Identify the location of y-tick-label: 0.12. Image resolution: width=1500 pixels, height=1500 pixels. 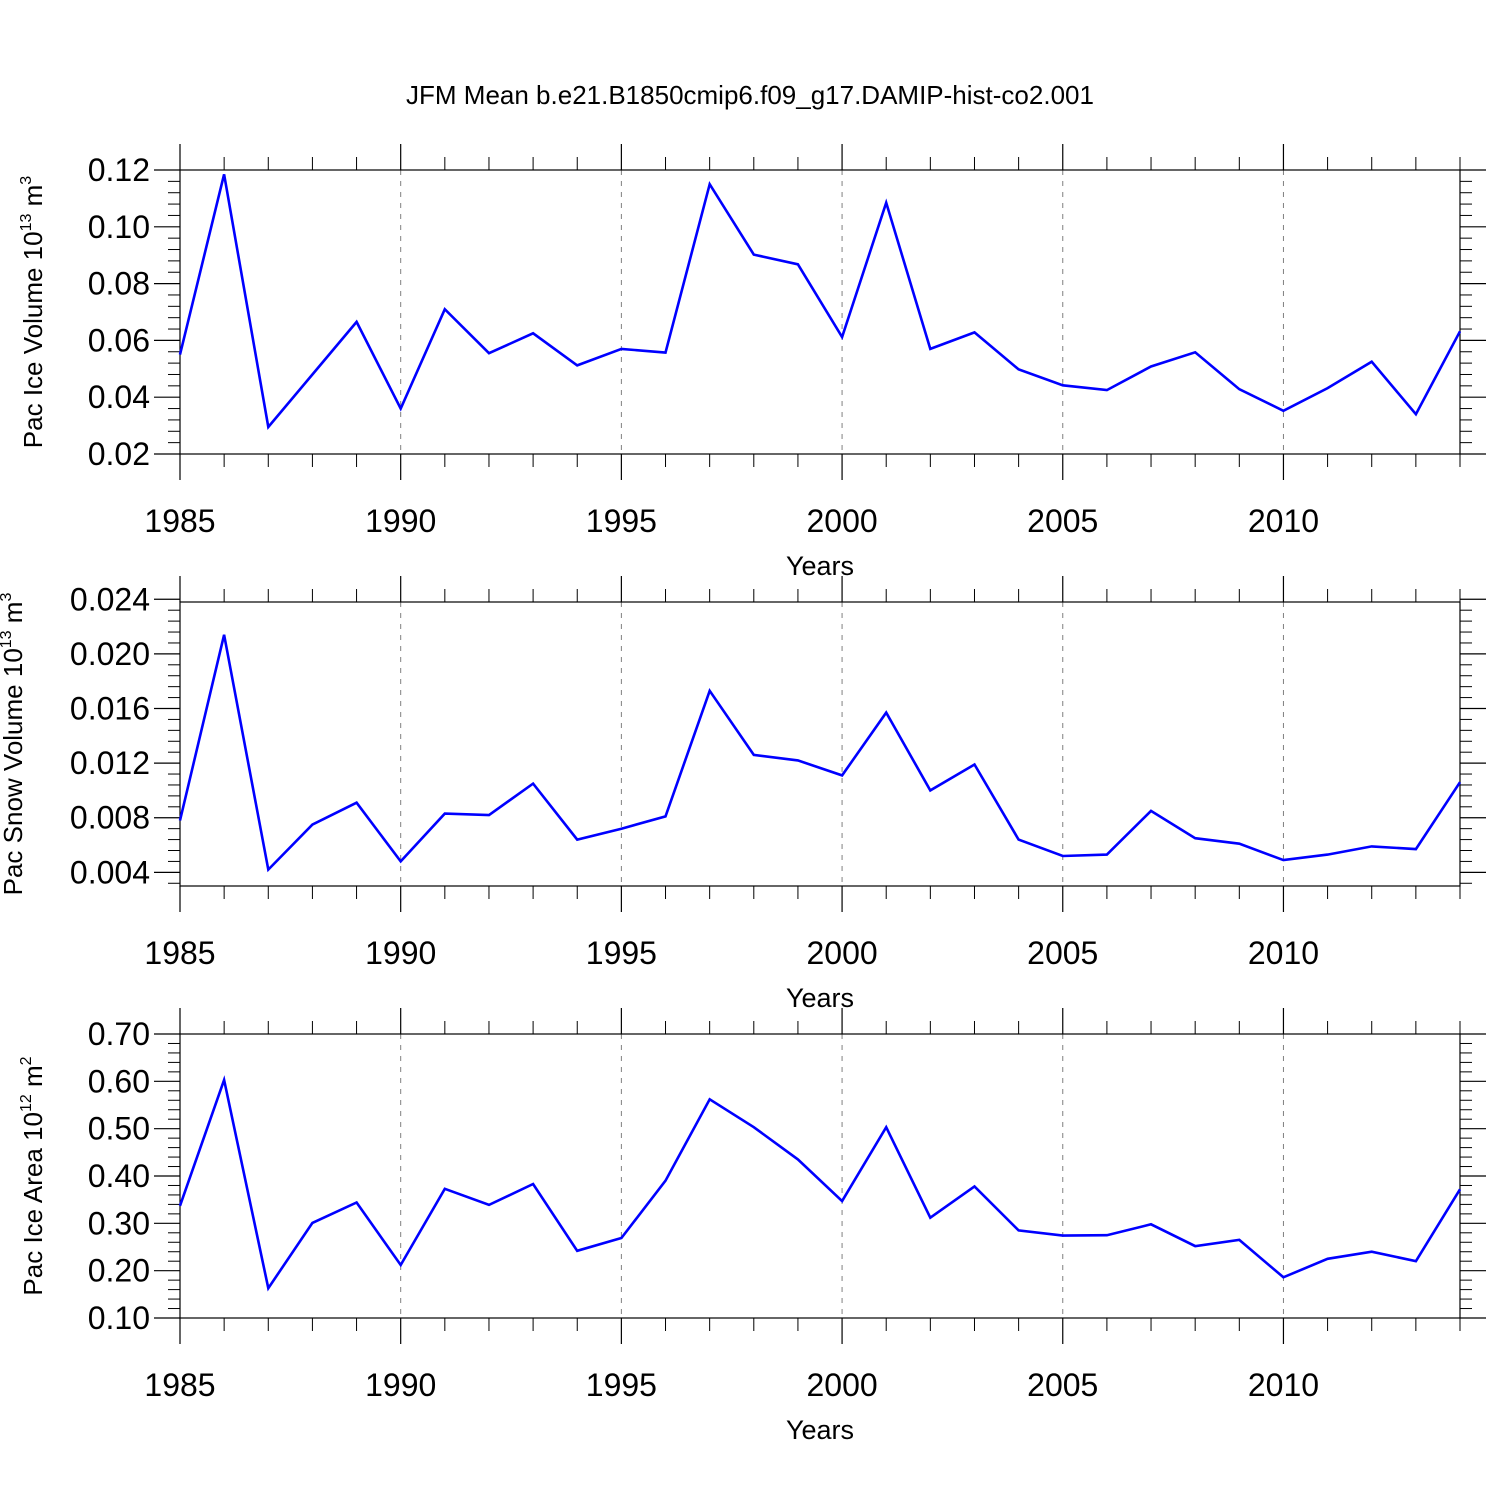
(119, 170).